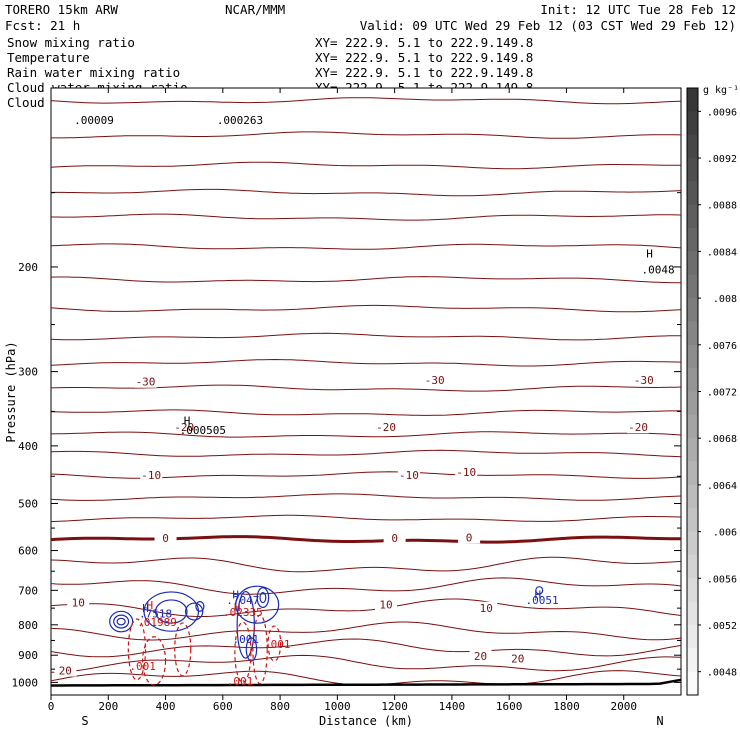  Describe the element at coordinates (623, 706) in the screenshot. I see `x-tick-label: 2000` at that location.